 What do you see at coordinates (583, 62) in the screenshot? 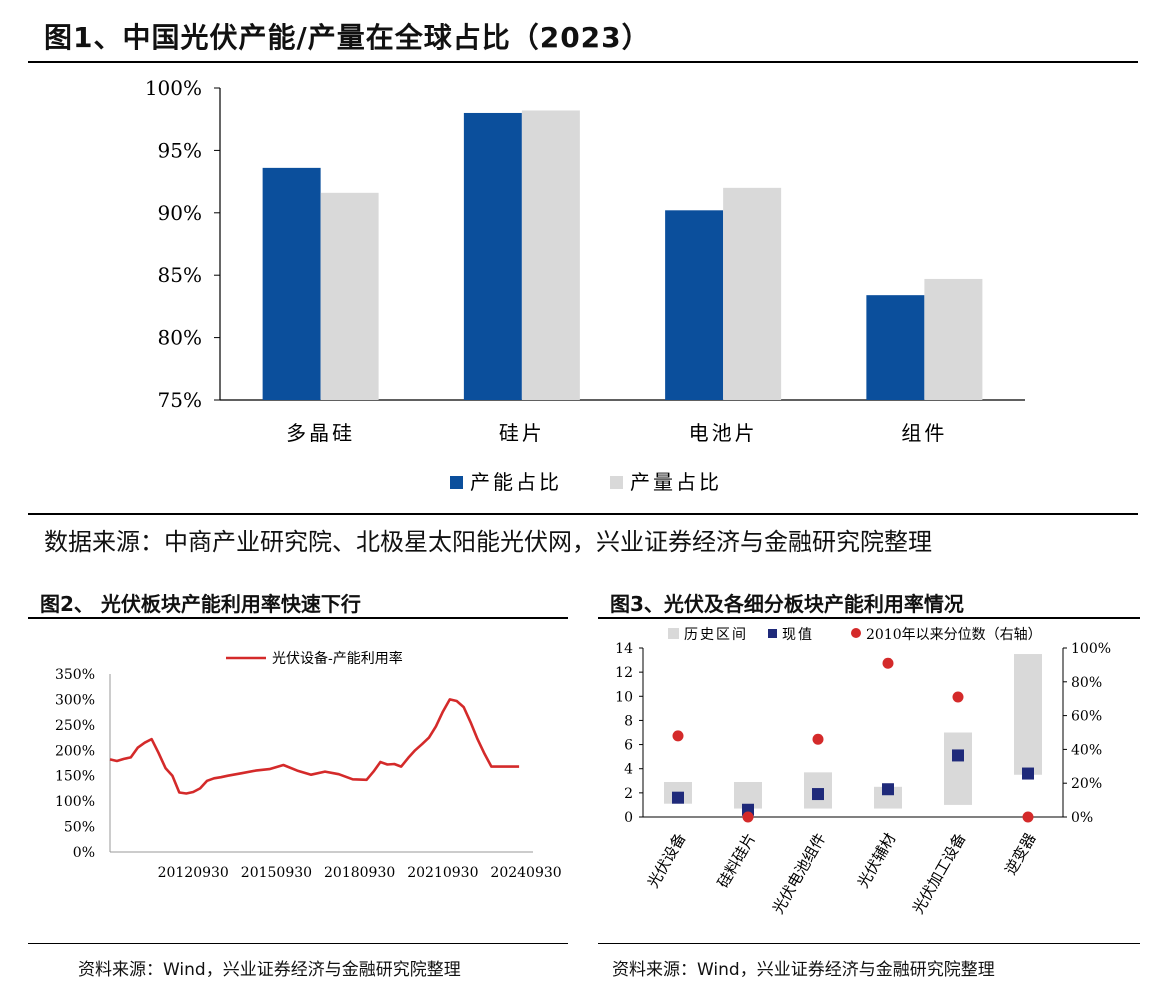
I see `fig1-top-rule` at bounding box center [583, 62].